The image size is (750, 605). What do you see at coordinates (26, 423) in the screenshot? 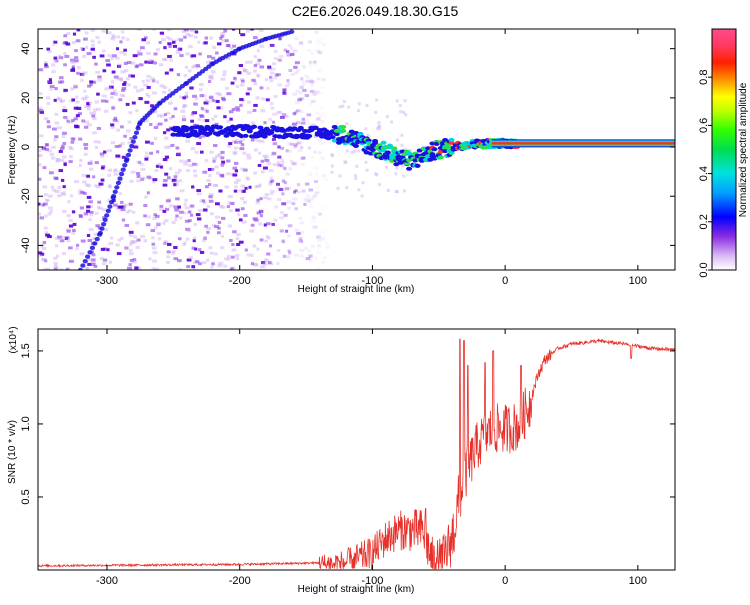
I see `y-tick-label: 1.0` at bounding box center [26, 423].